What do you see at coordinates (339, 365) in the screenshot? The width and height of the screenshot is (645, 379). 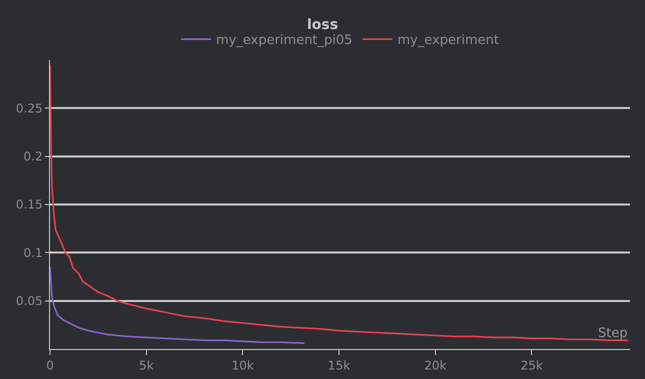 I see `x-tick-label: 15k` at bounding box center [339, 365].